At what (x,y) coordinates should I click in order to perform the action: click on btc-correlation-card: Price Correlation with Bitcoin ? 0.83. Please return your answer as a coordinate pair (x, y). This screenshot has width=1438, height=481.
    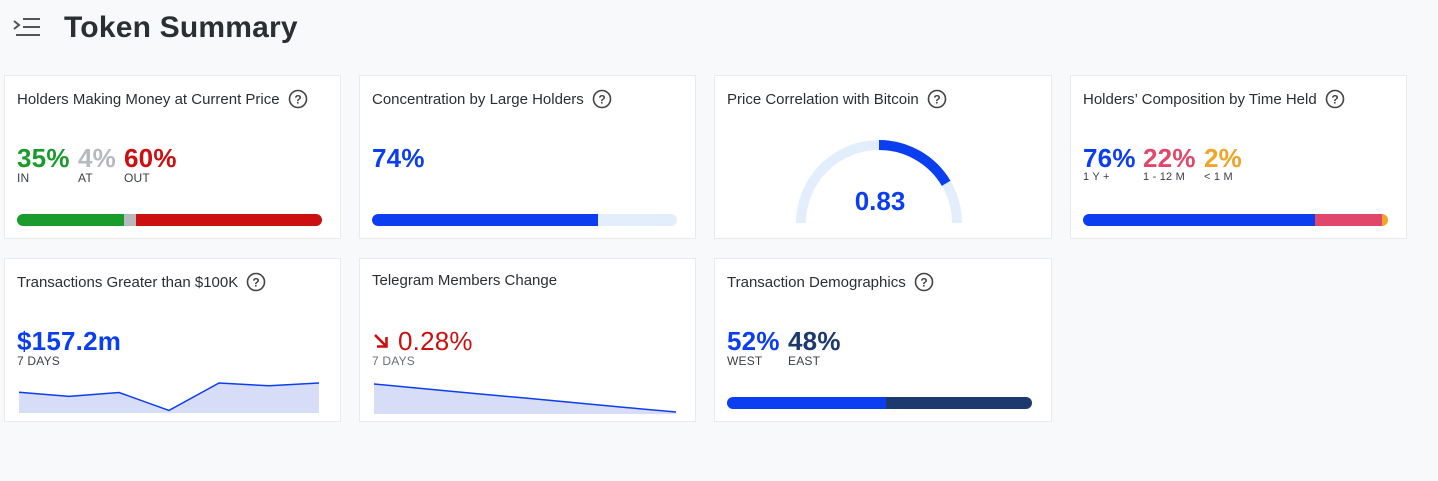
    Looking at the image, I should click on (883, 157).